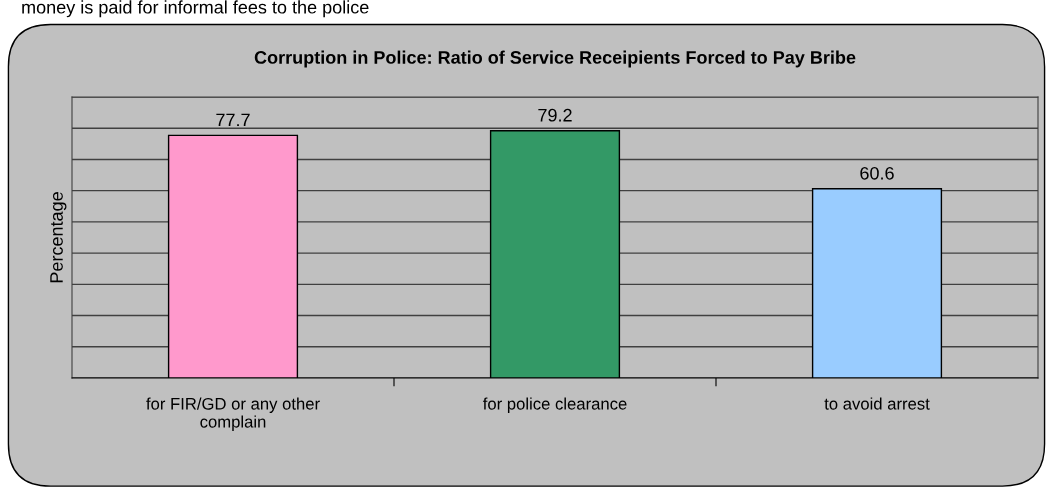 The image size is (1053, 491). What do you see at coordinates (555, 115) in the screenshot?
I see `data-label: 79.2` at bounding box center [555, 115].